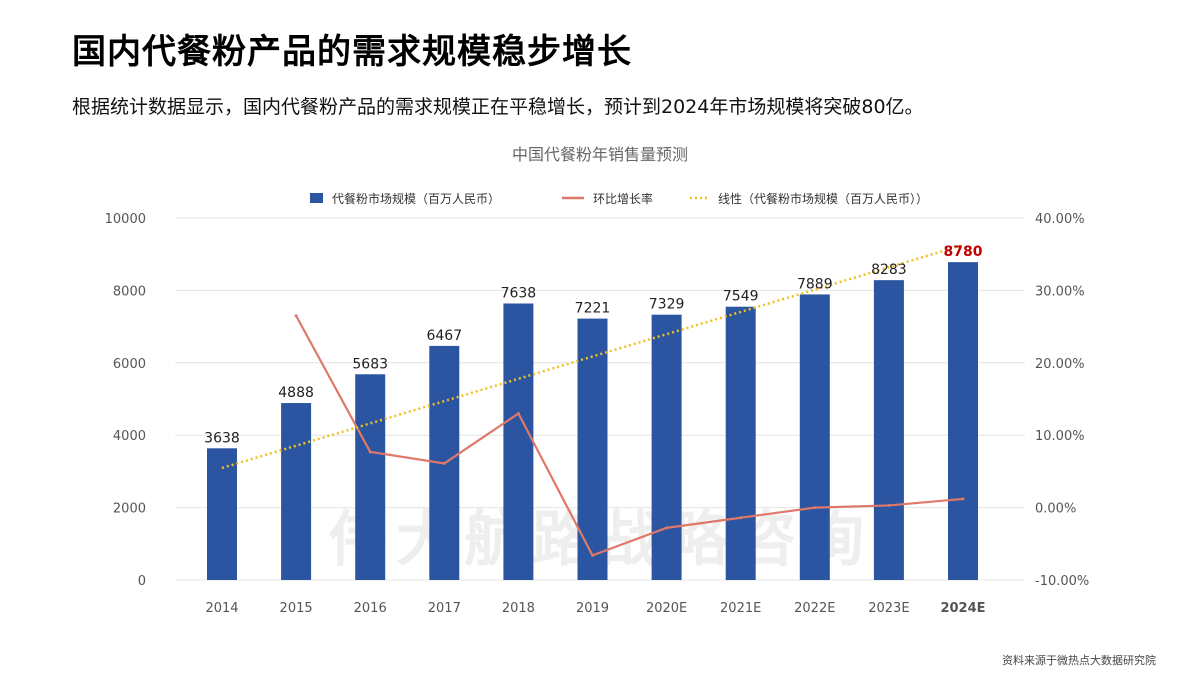 The image size is (1200, 675). Describe the element at coordinates (352, 52) in the screenshot. I see `page-title: 国内代餐粉产品的需求规模稳步增长` at that location.